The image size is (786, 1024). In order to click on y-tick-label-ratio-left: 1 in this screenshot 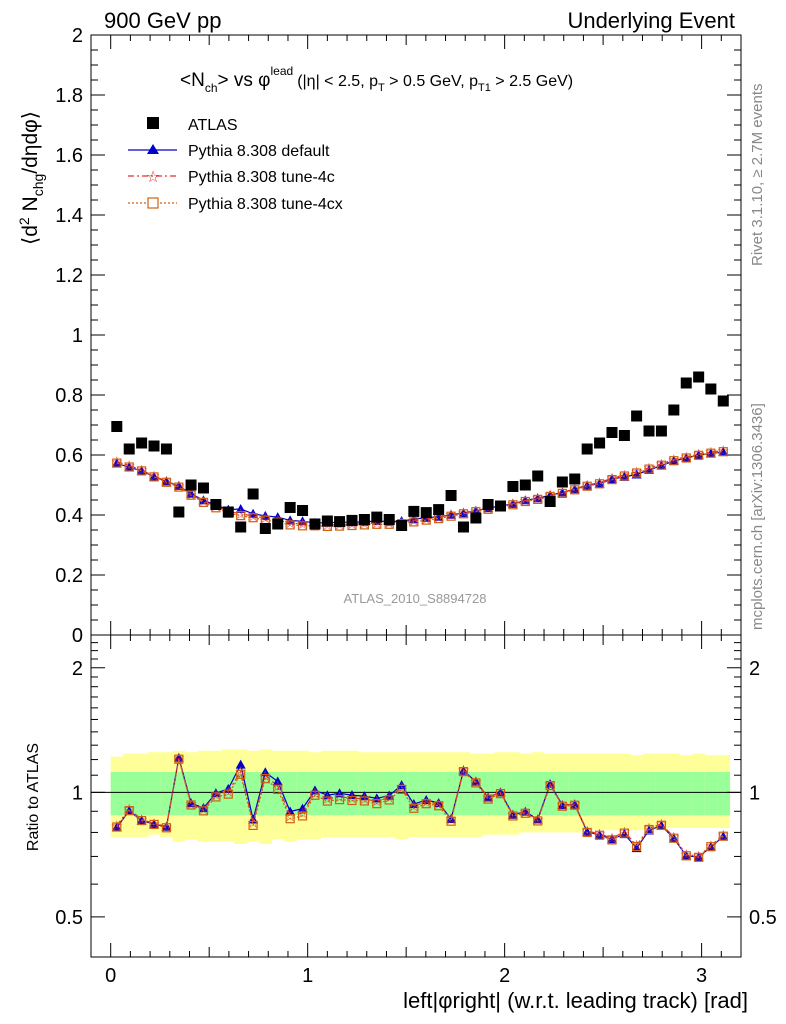, I will do `click(77, 793)`.